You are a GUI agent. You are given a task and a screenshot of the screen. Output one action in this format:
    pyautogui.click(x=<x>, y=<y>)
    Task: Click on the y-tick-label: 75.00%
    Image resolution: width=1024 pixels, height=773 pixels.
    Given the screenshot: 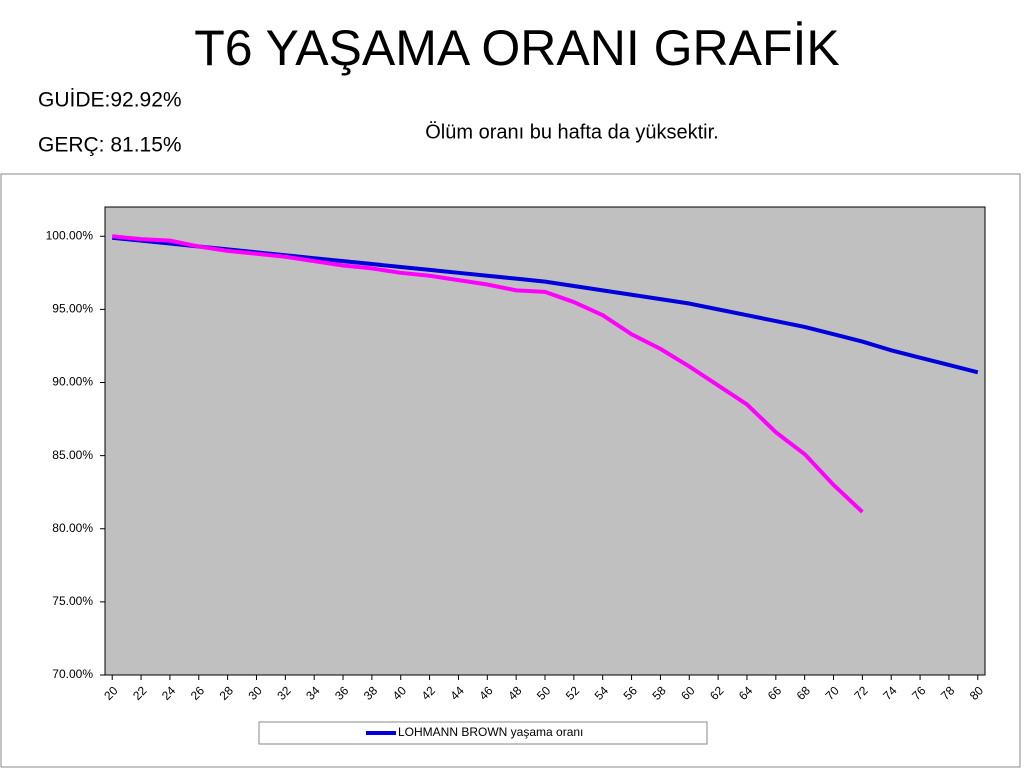 What is the action you would take?
    pyautogui.click(x=72, y=601)
    